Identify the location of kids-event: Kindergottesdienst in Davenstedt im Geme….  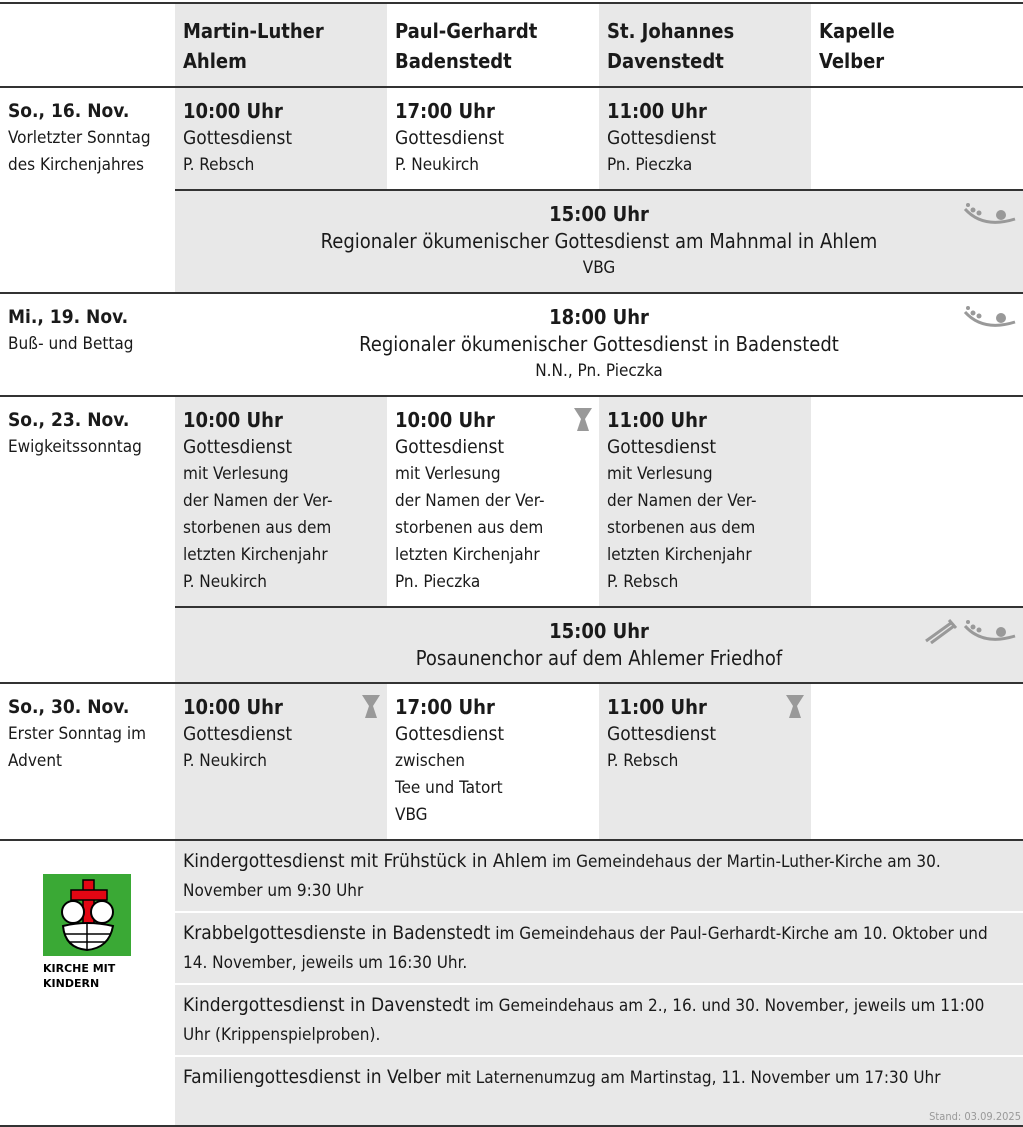
(599, 1019).